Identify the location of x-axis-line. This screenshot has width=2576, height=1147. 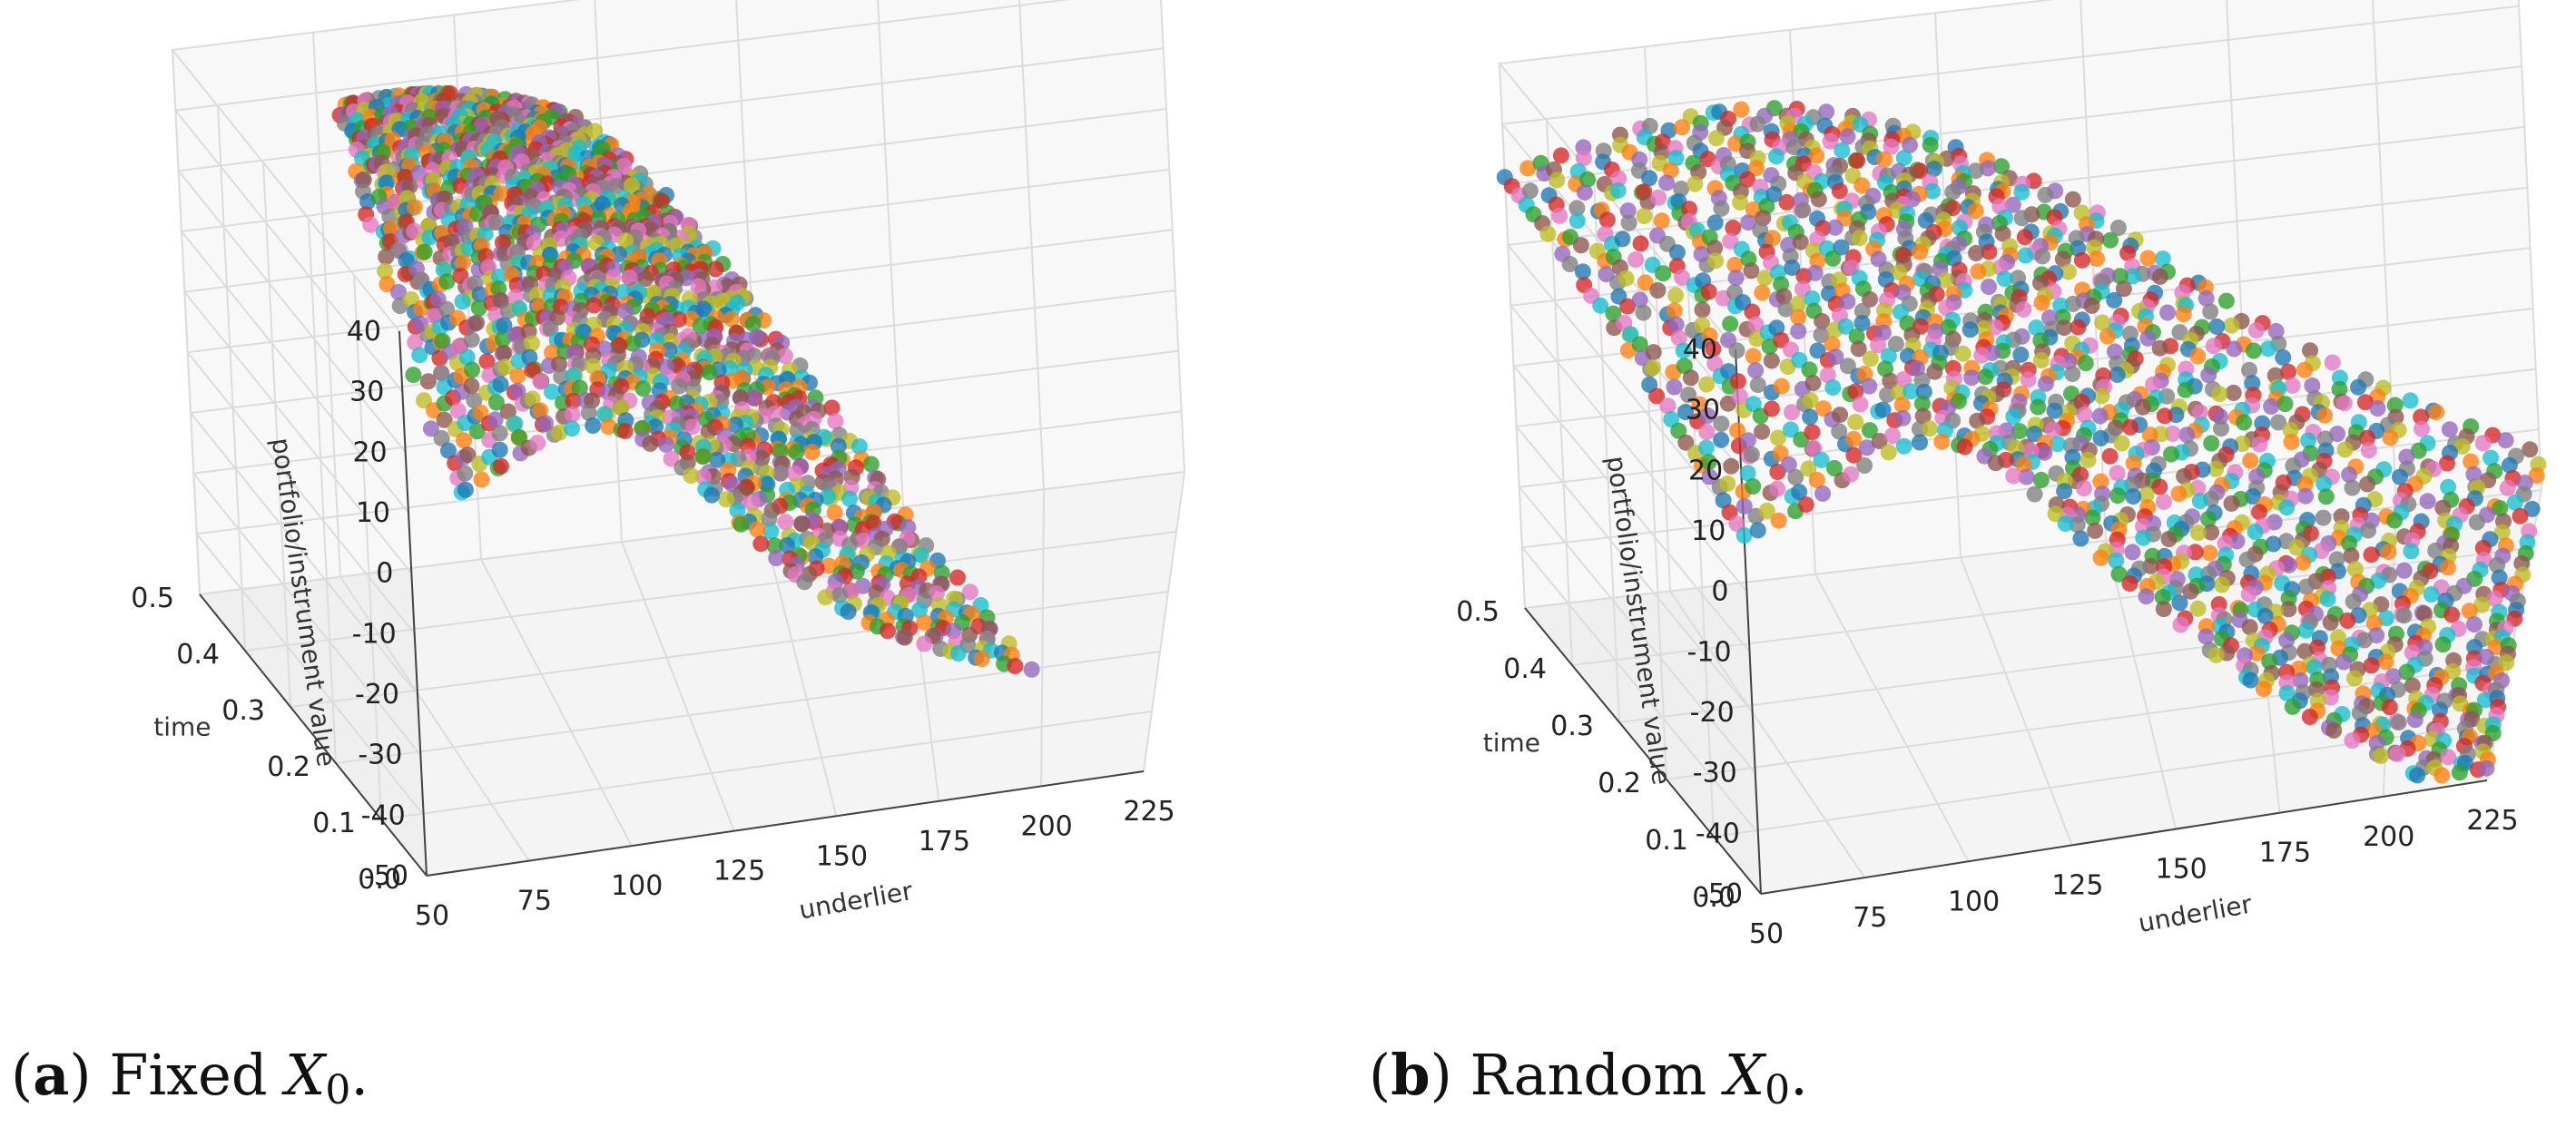
(785, 823).